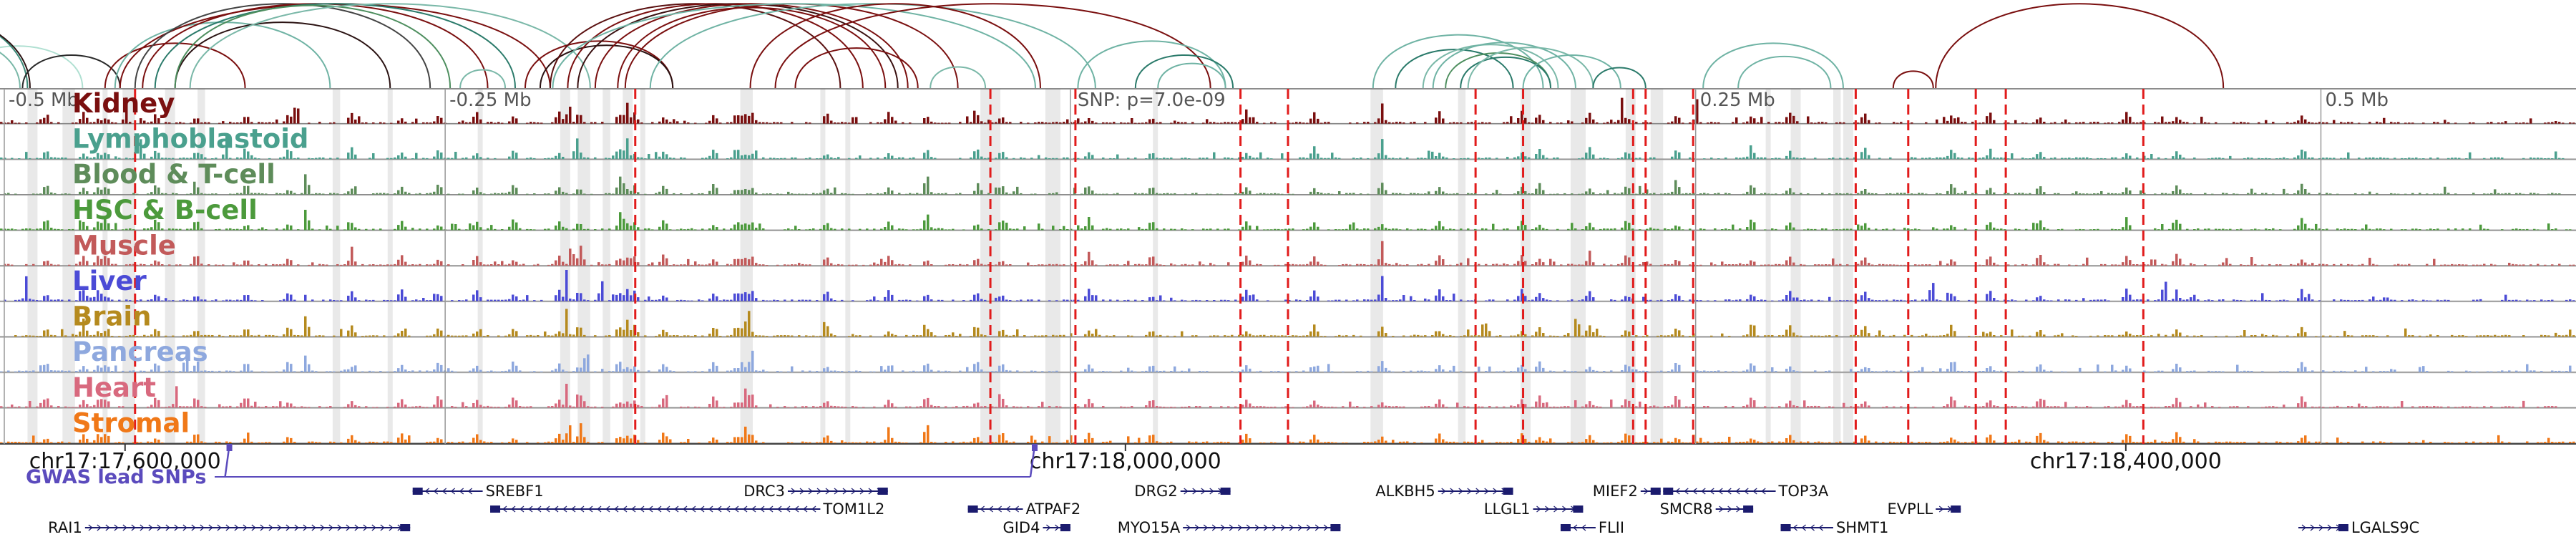 The image size is (2576, 537). I want to click on relative-tick-label-2: 0.25 Mb, so click(1737, 100).